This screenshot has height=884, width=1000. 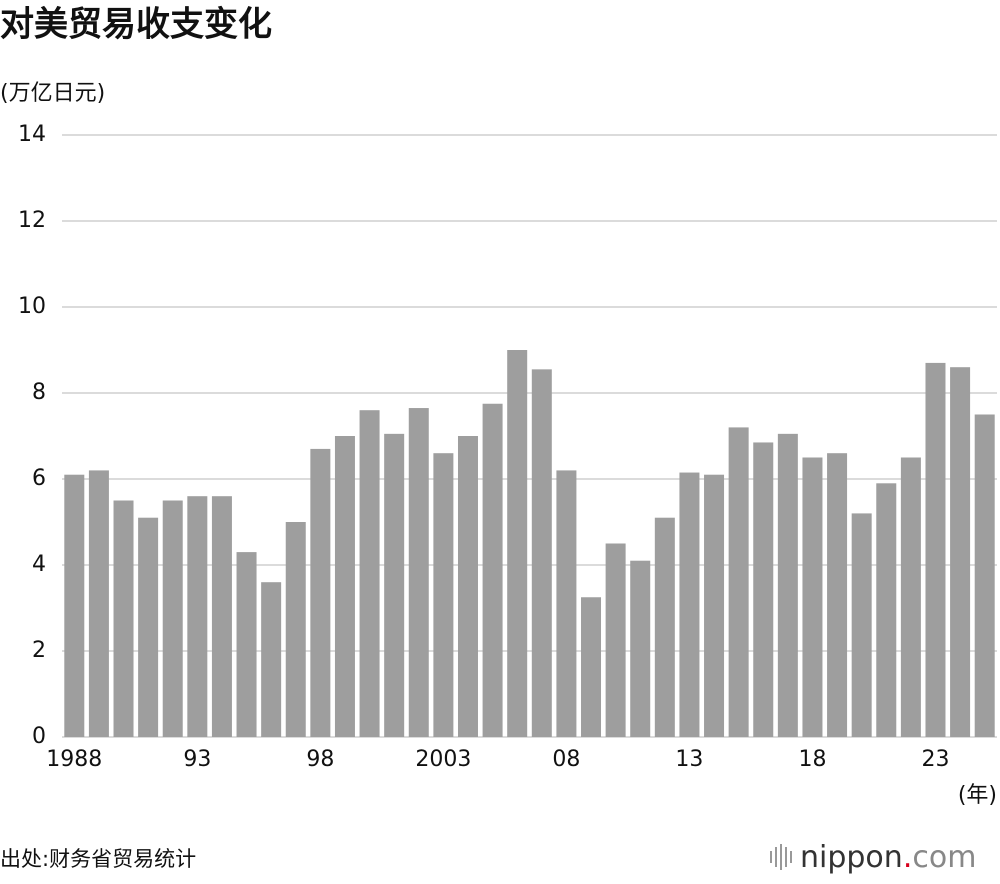 I want to click on x-tick-label: 93, so click(x=197, y=759).